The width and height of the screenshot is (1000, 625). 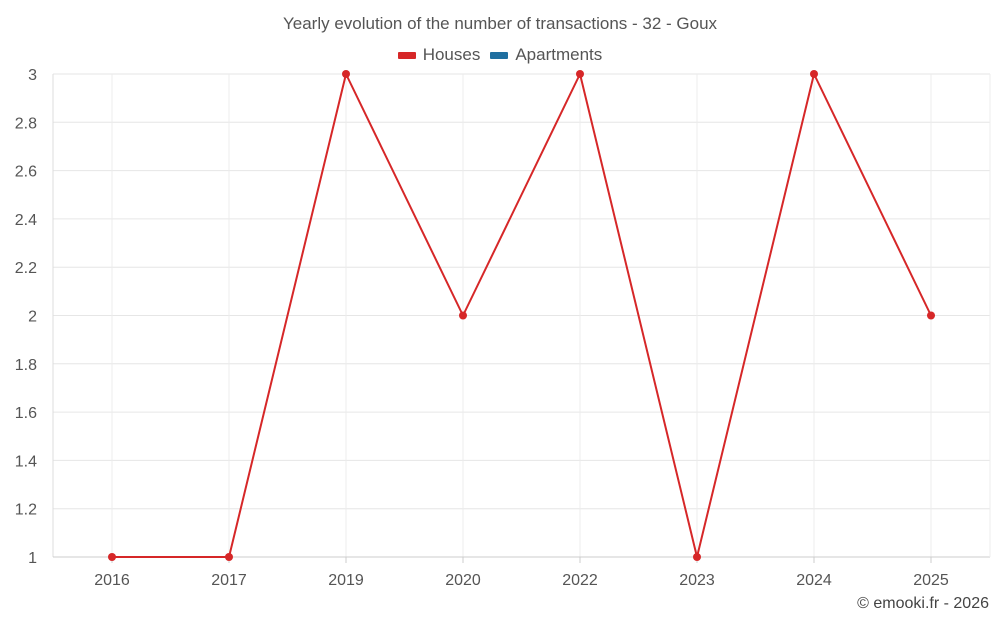 What do you see at coordinates (923, 603) in the screenshot?
I see `copyright-credit: © emooki.fr - 2026` at bounding box center [923, 603].